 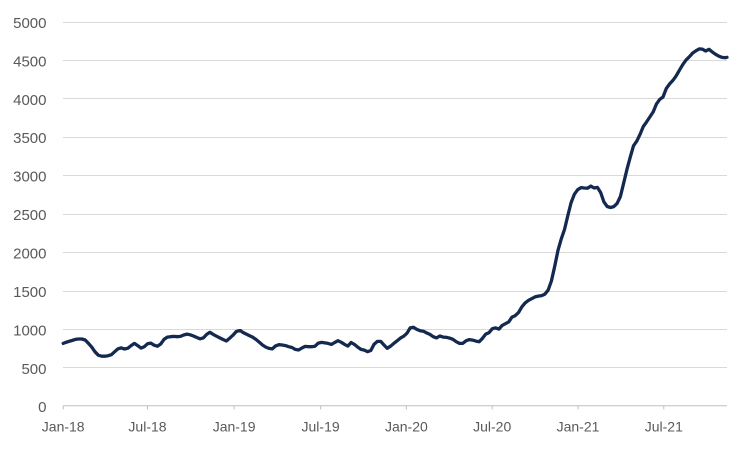 I want to click on svg-text: 1500, so click(x=29, y=292).